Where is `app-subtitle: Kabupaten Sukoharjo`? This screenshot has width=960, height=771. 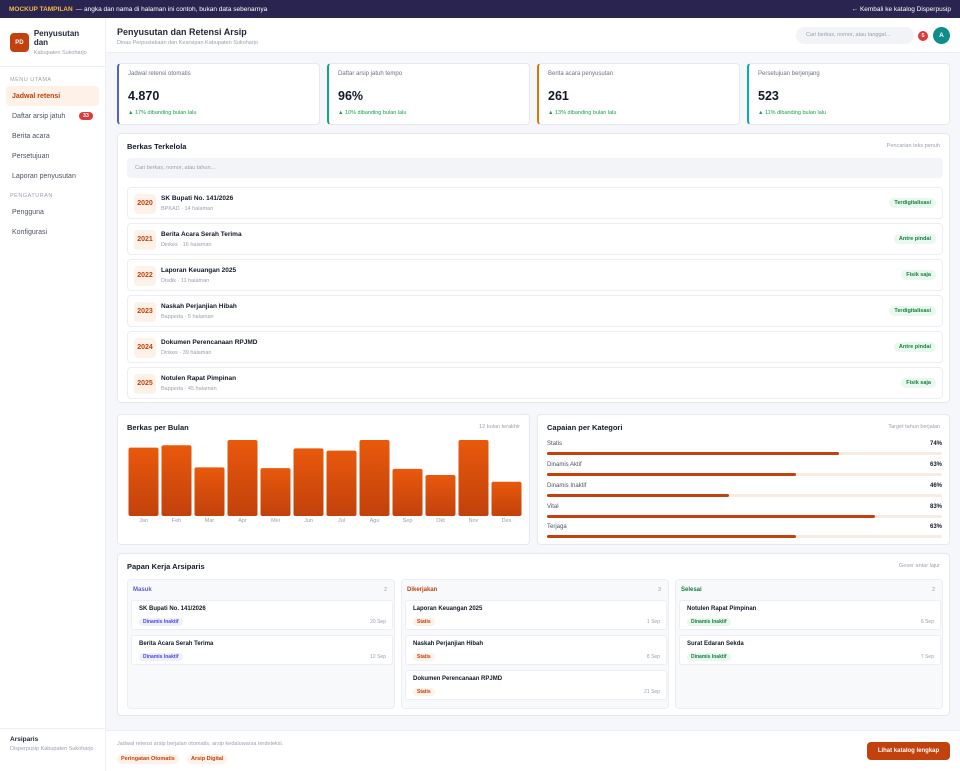 app-subtitle: Kabupaten Sukoharjo is located at coordinates (60, 53).